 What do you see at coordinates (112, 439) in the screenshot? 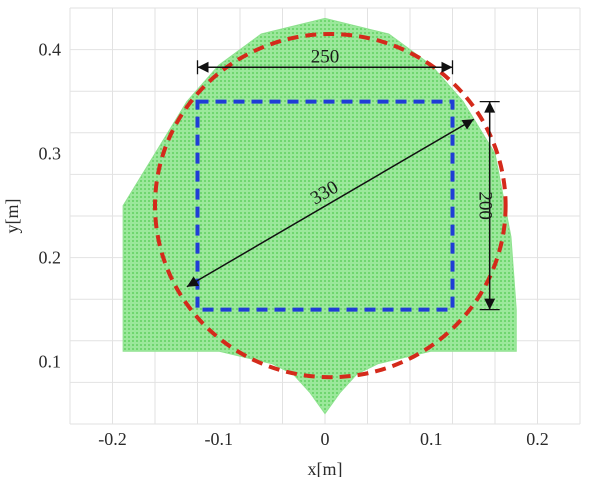
I see `x-tick-label: -0.2` at bounding box center [112, 439].